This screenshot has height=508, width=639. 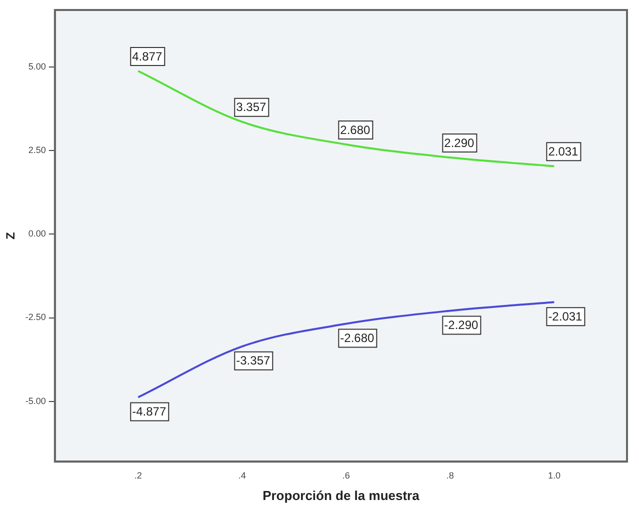 I want to click on data-label: -2.031, so click(x=565, y=316).